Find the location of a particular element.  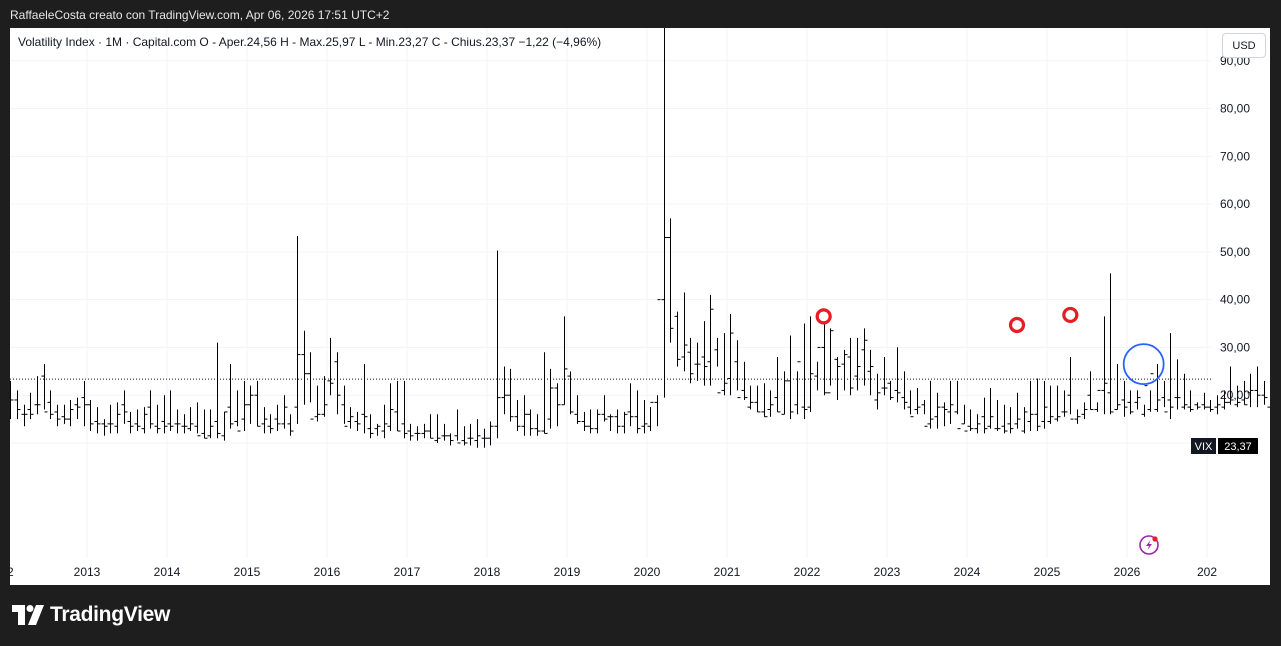

y-tick-label: 40,00 is located at coordinates (1235, 300).